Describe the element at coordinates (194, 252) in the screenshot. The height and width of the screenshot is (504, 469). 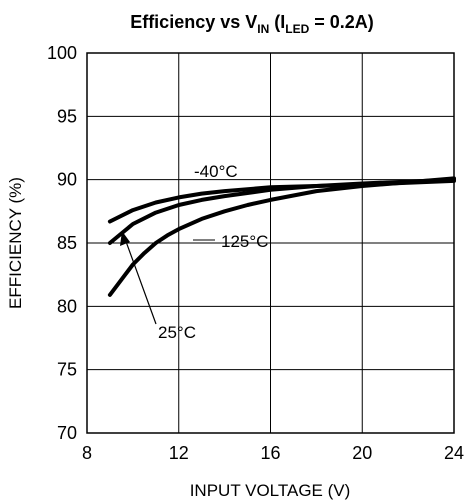
I see `annotations: -40°C 125°C 25°C` at that location.